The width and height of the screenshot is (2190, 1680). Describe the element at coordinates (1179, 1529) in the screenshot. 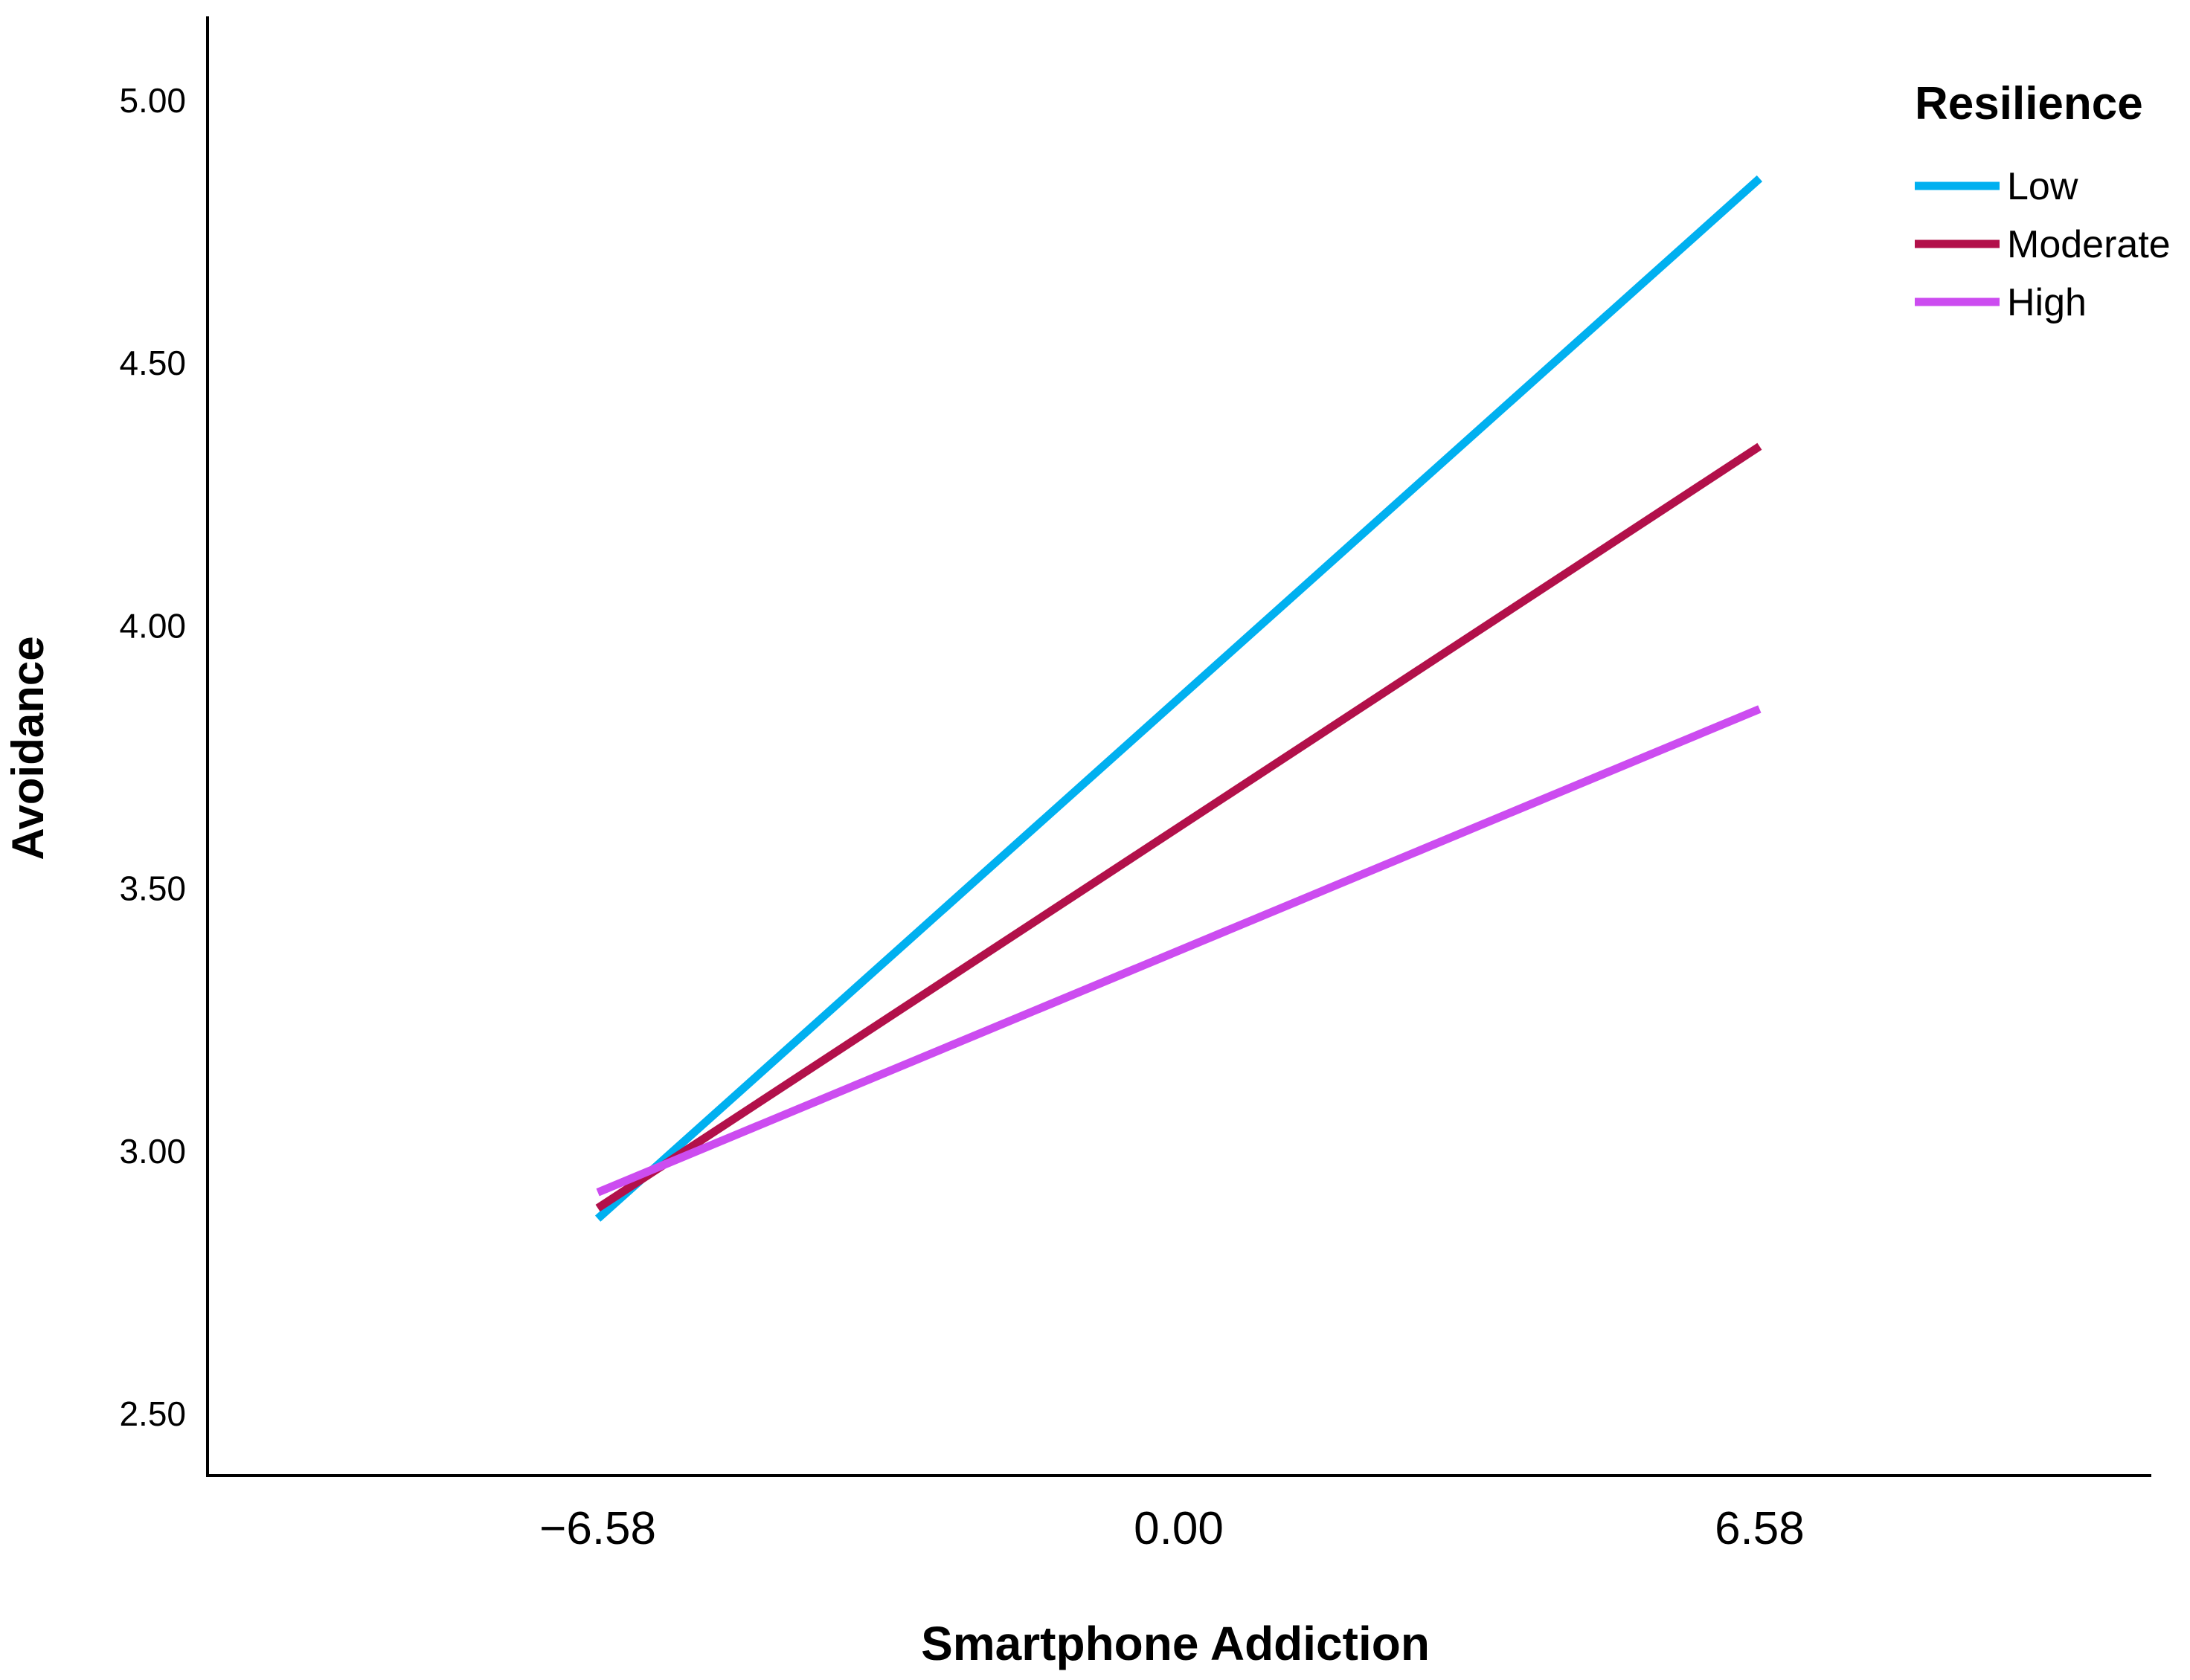

I see `x-tick-label: 0.00` at that location.